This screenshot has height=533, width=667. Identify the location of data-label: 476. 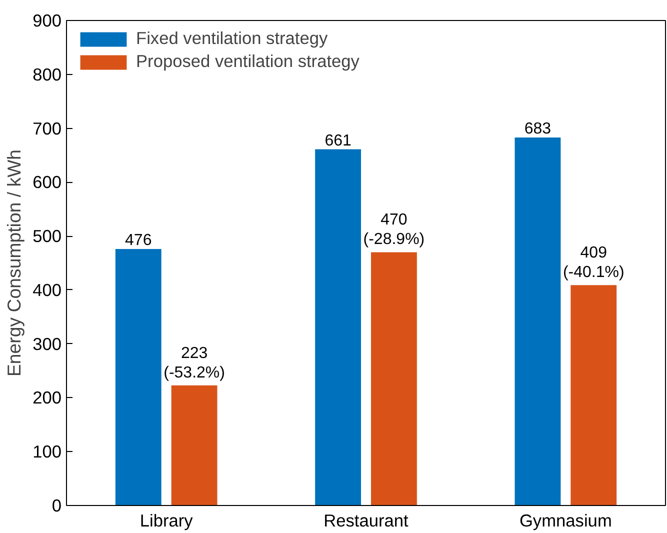
(138, 240).